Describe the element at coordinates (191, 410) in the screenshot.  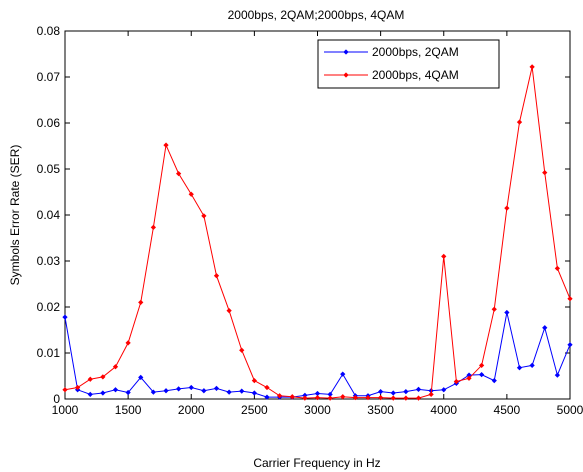
I see `x-tick-label: 2000` at that location.